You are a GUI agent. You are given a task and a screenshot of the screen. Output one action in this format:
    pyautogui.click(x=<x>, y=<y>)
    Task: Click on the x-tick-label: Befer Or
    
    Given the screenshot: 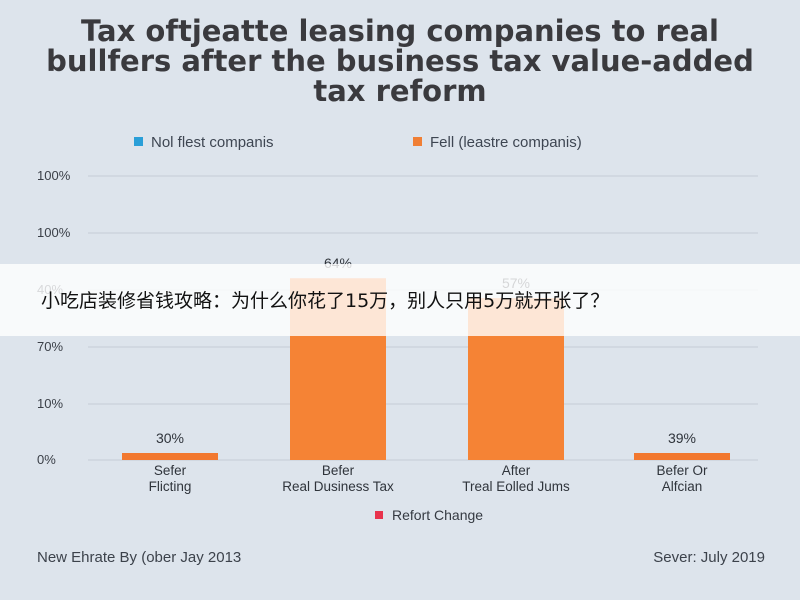 What is the action you would take?
    pyautogui.click(x=682, y=470)
    